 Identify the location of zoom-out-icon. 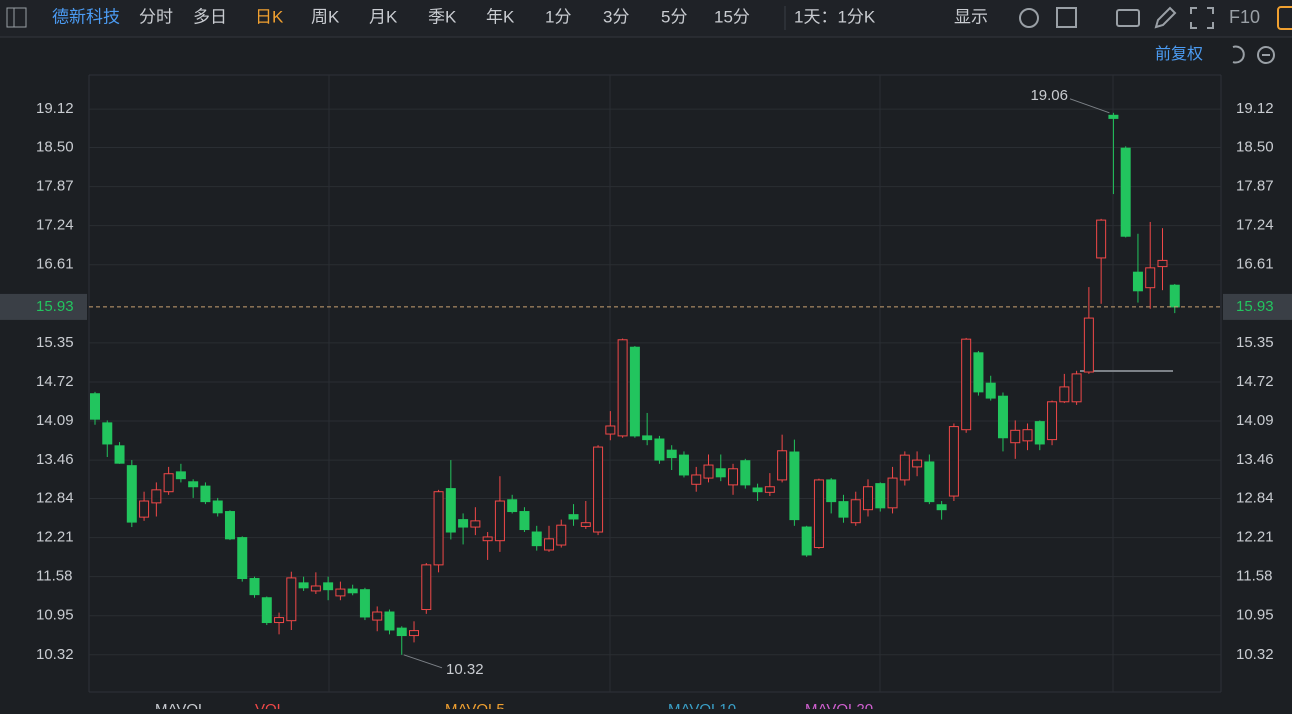
(1266, 55).